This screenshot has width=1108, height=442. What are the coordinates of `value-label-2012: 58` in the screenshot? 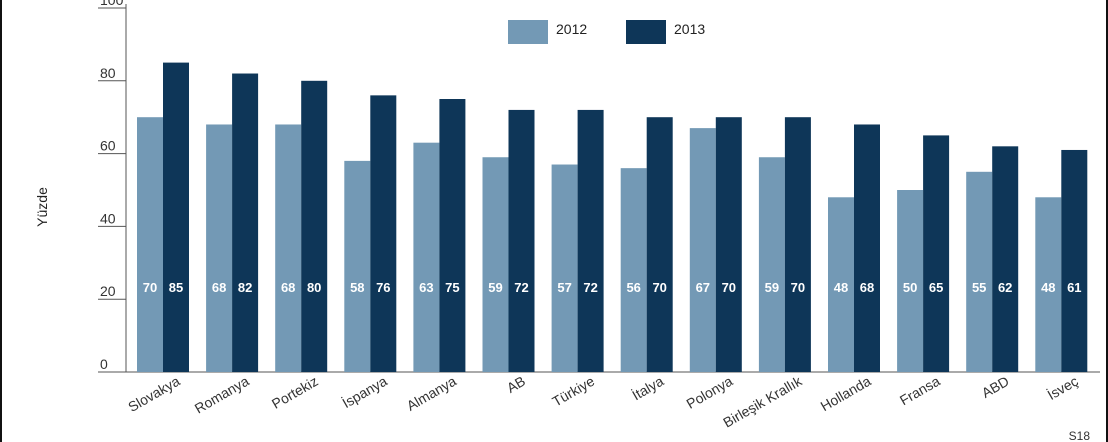 It's located at (357, 287).